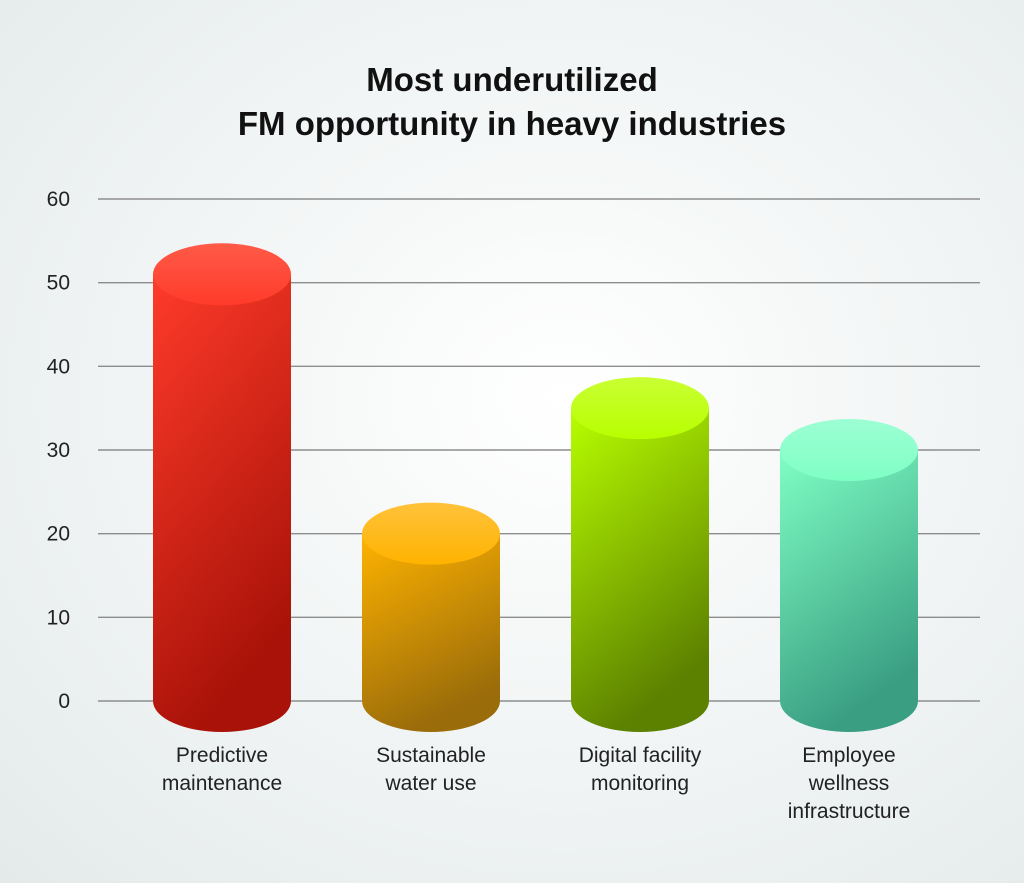 This screenshot has height=883, width=1024. Describe the element at coordinates (431, 769) in the screenshot. I see `category-label: Sustainable water use` at that location.